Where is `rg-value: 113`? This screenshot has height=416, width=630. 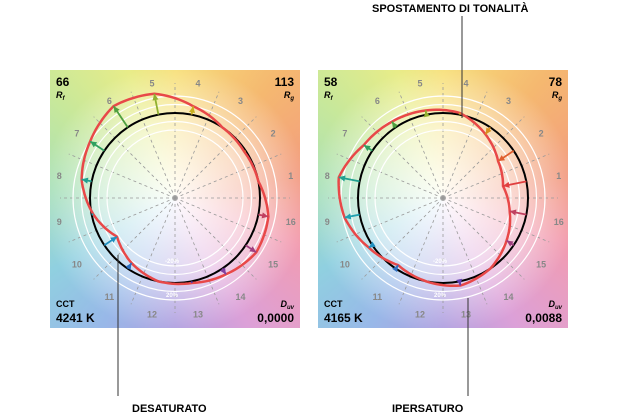
rg-value: 113 is located at coordinates (285, 82).